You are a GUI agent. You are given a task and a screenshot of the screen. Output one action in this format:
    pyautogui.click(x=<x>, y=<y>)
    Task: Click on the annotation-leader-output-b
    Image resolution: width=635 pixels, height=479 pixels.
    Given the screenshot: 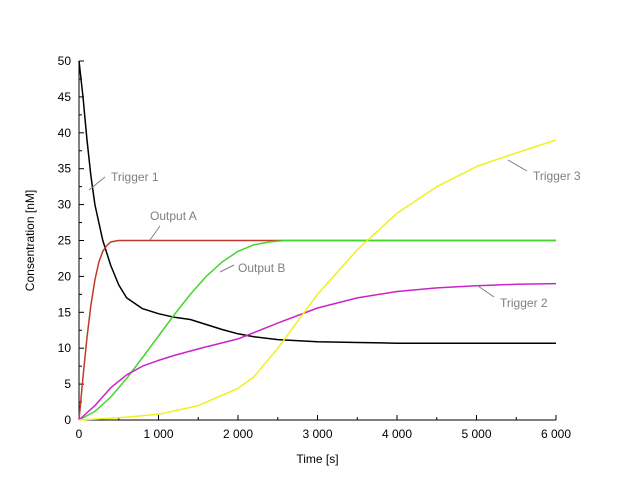 What is the action you would take?
    pyautogui.click(x=227, y=268)
    